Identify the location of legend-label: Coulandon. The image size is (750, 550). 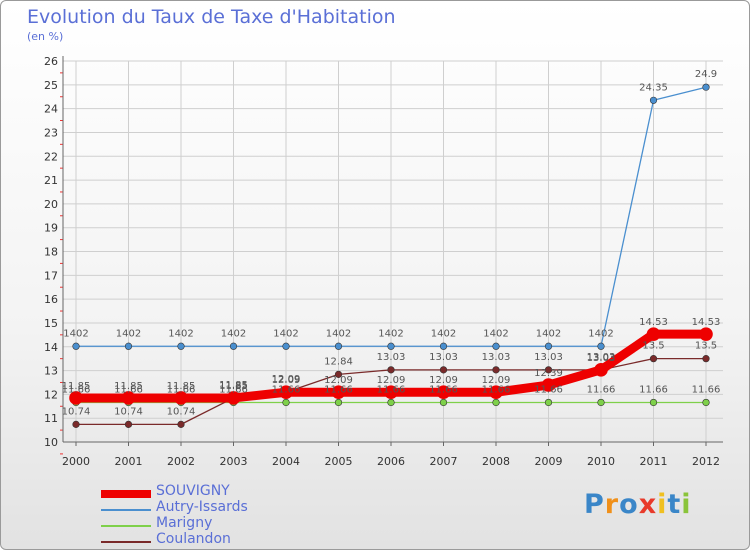
(193, 539).